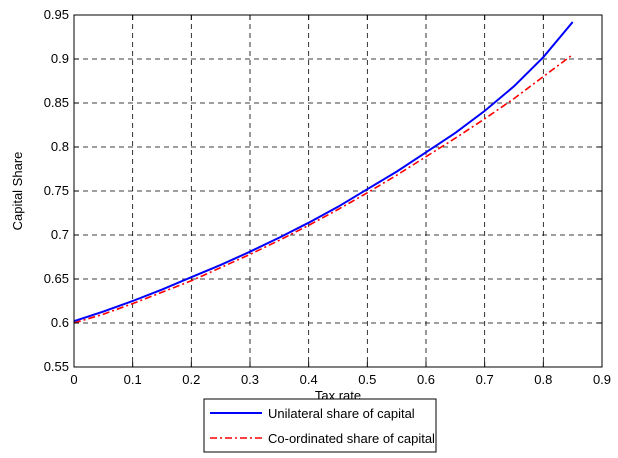 The image size is (618, 458). What do you see at coordinates (56, 190) in the screenshot?
I see `y-tick-label: 0.75` at bounding box center [56, 190].